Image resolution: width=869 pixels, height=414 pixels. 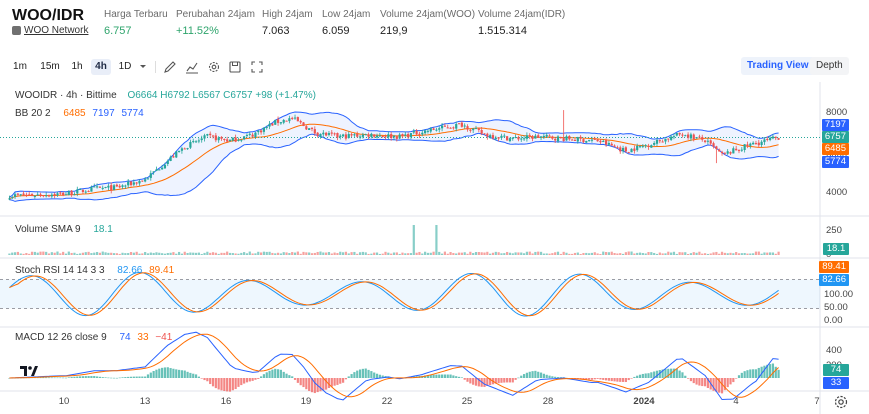 What do you see at coordinates (841, 402) in the screenshot?
I see `chart-settings-gear-icon` at bounding box center [841, 402].